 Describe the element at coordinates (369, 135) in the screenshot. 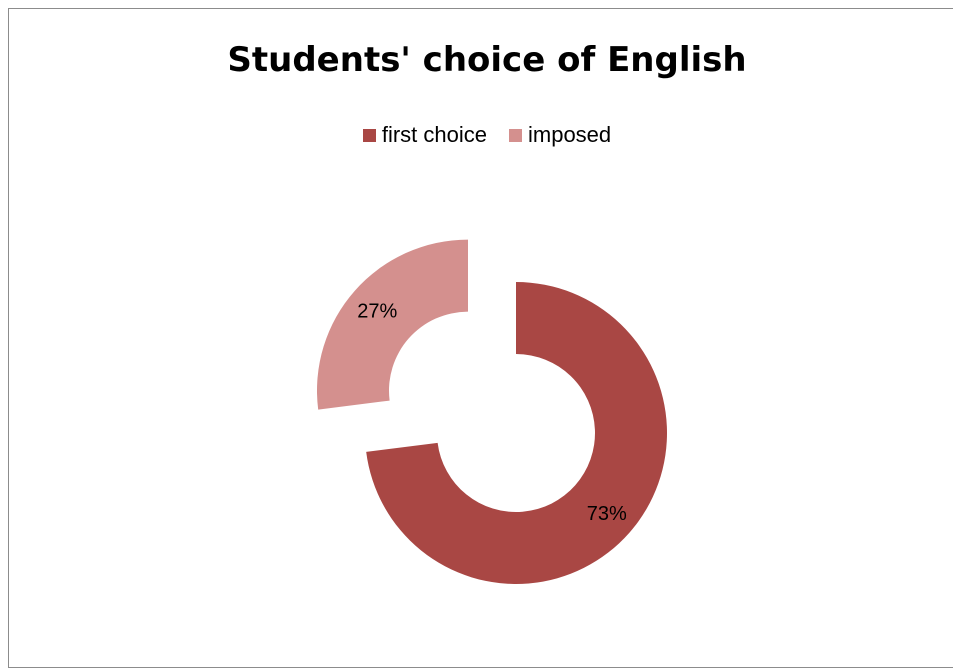

I see `legend-swatch-first-choice` at that location.